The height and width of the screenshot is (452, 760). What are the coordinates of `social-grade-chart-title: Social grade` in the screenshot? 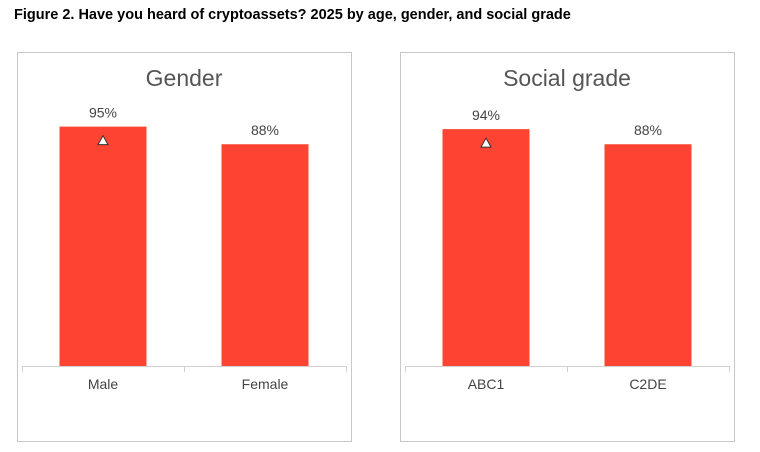 It's located at (567, 78).